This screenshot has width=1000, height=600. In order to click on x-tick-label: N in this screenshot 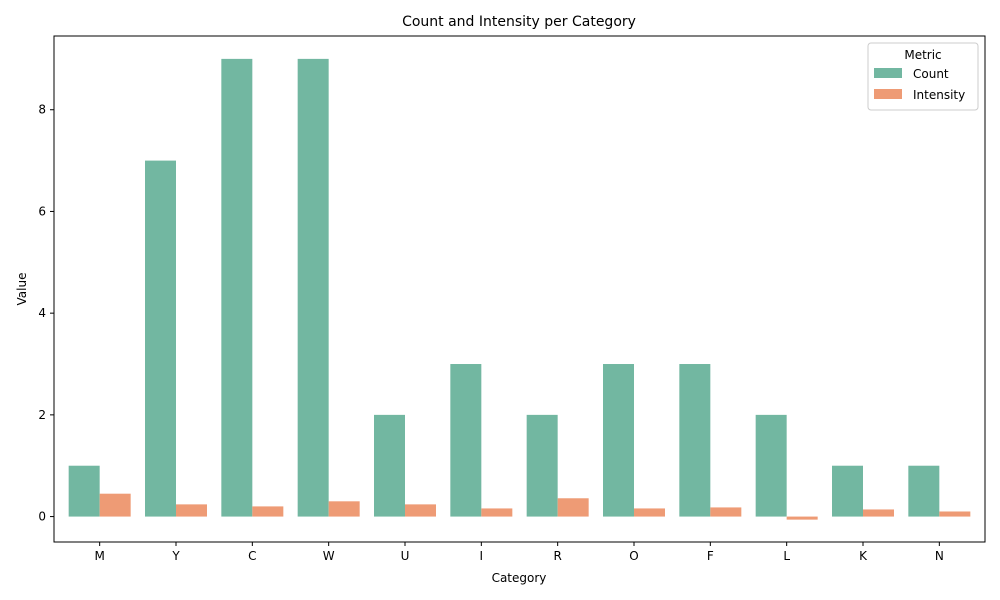, I will do `click(939, 556)`.